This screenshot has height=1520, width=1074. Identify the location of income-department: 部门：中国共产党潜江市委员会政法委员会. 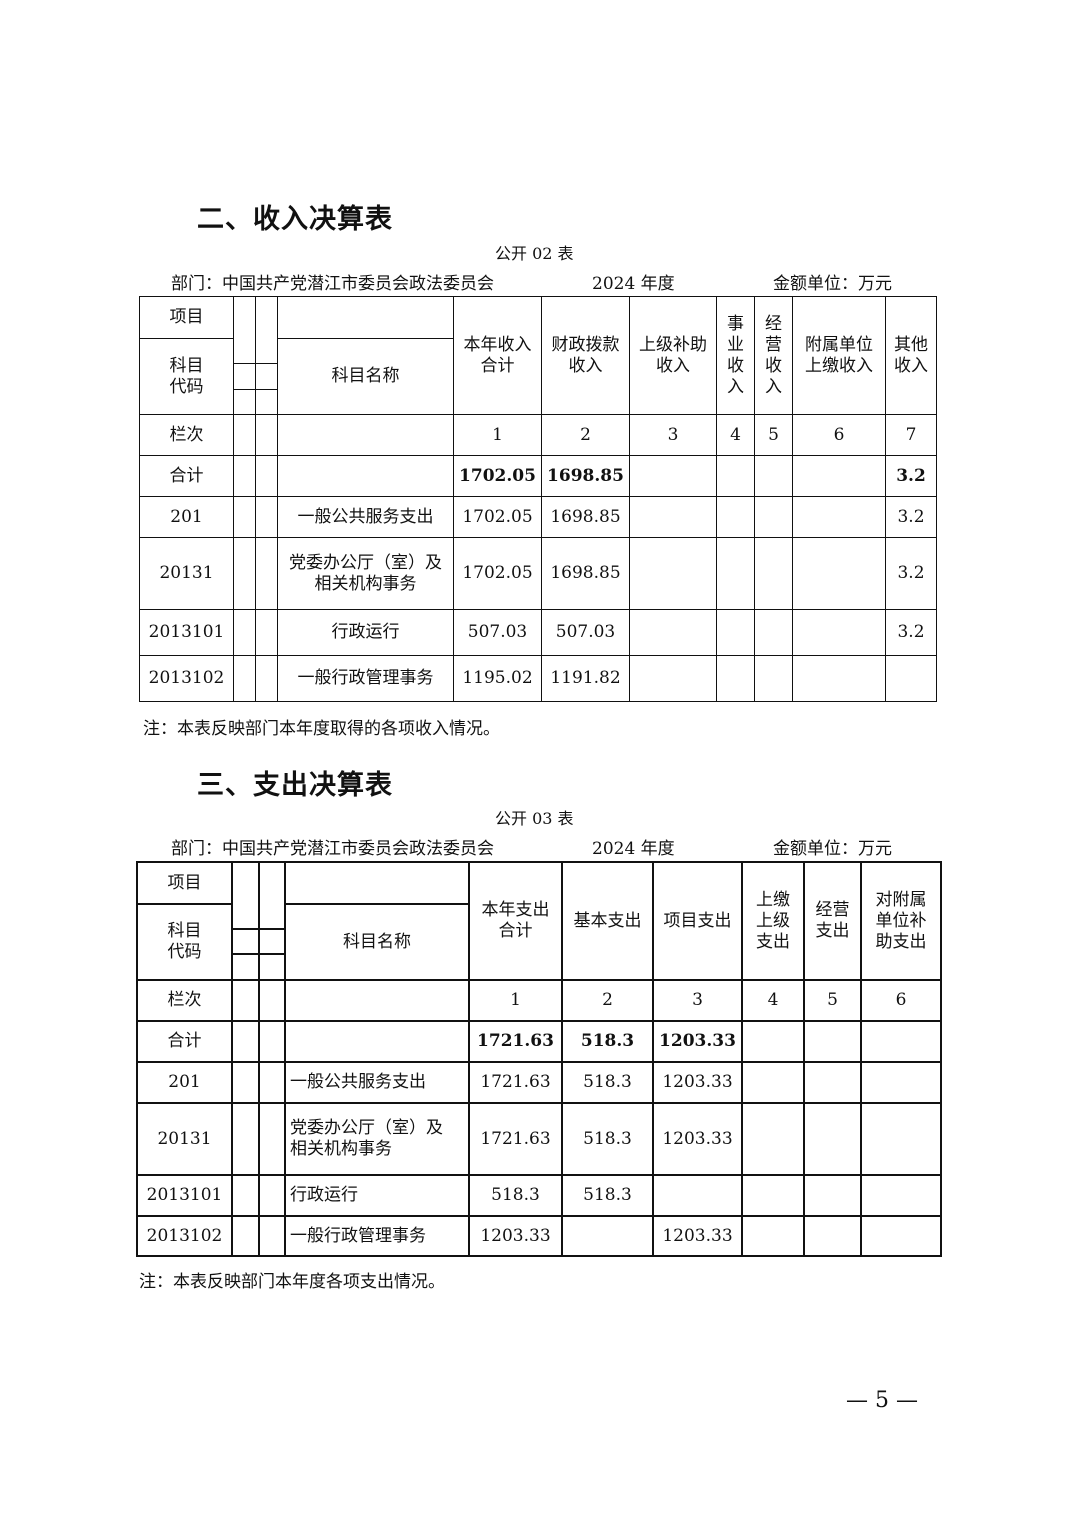
(332, 284).